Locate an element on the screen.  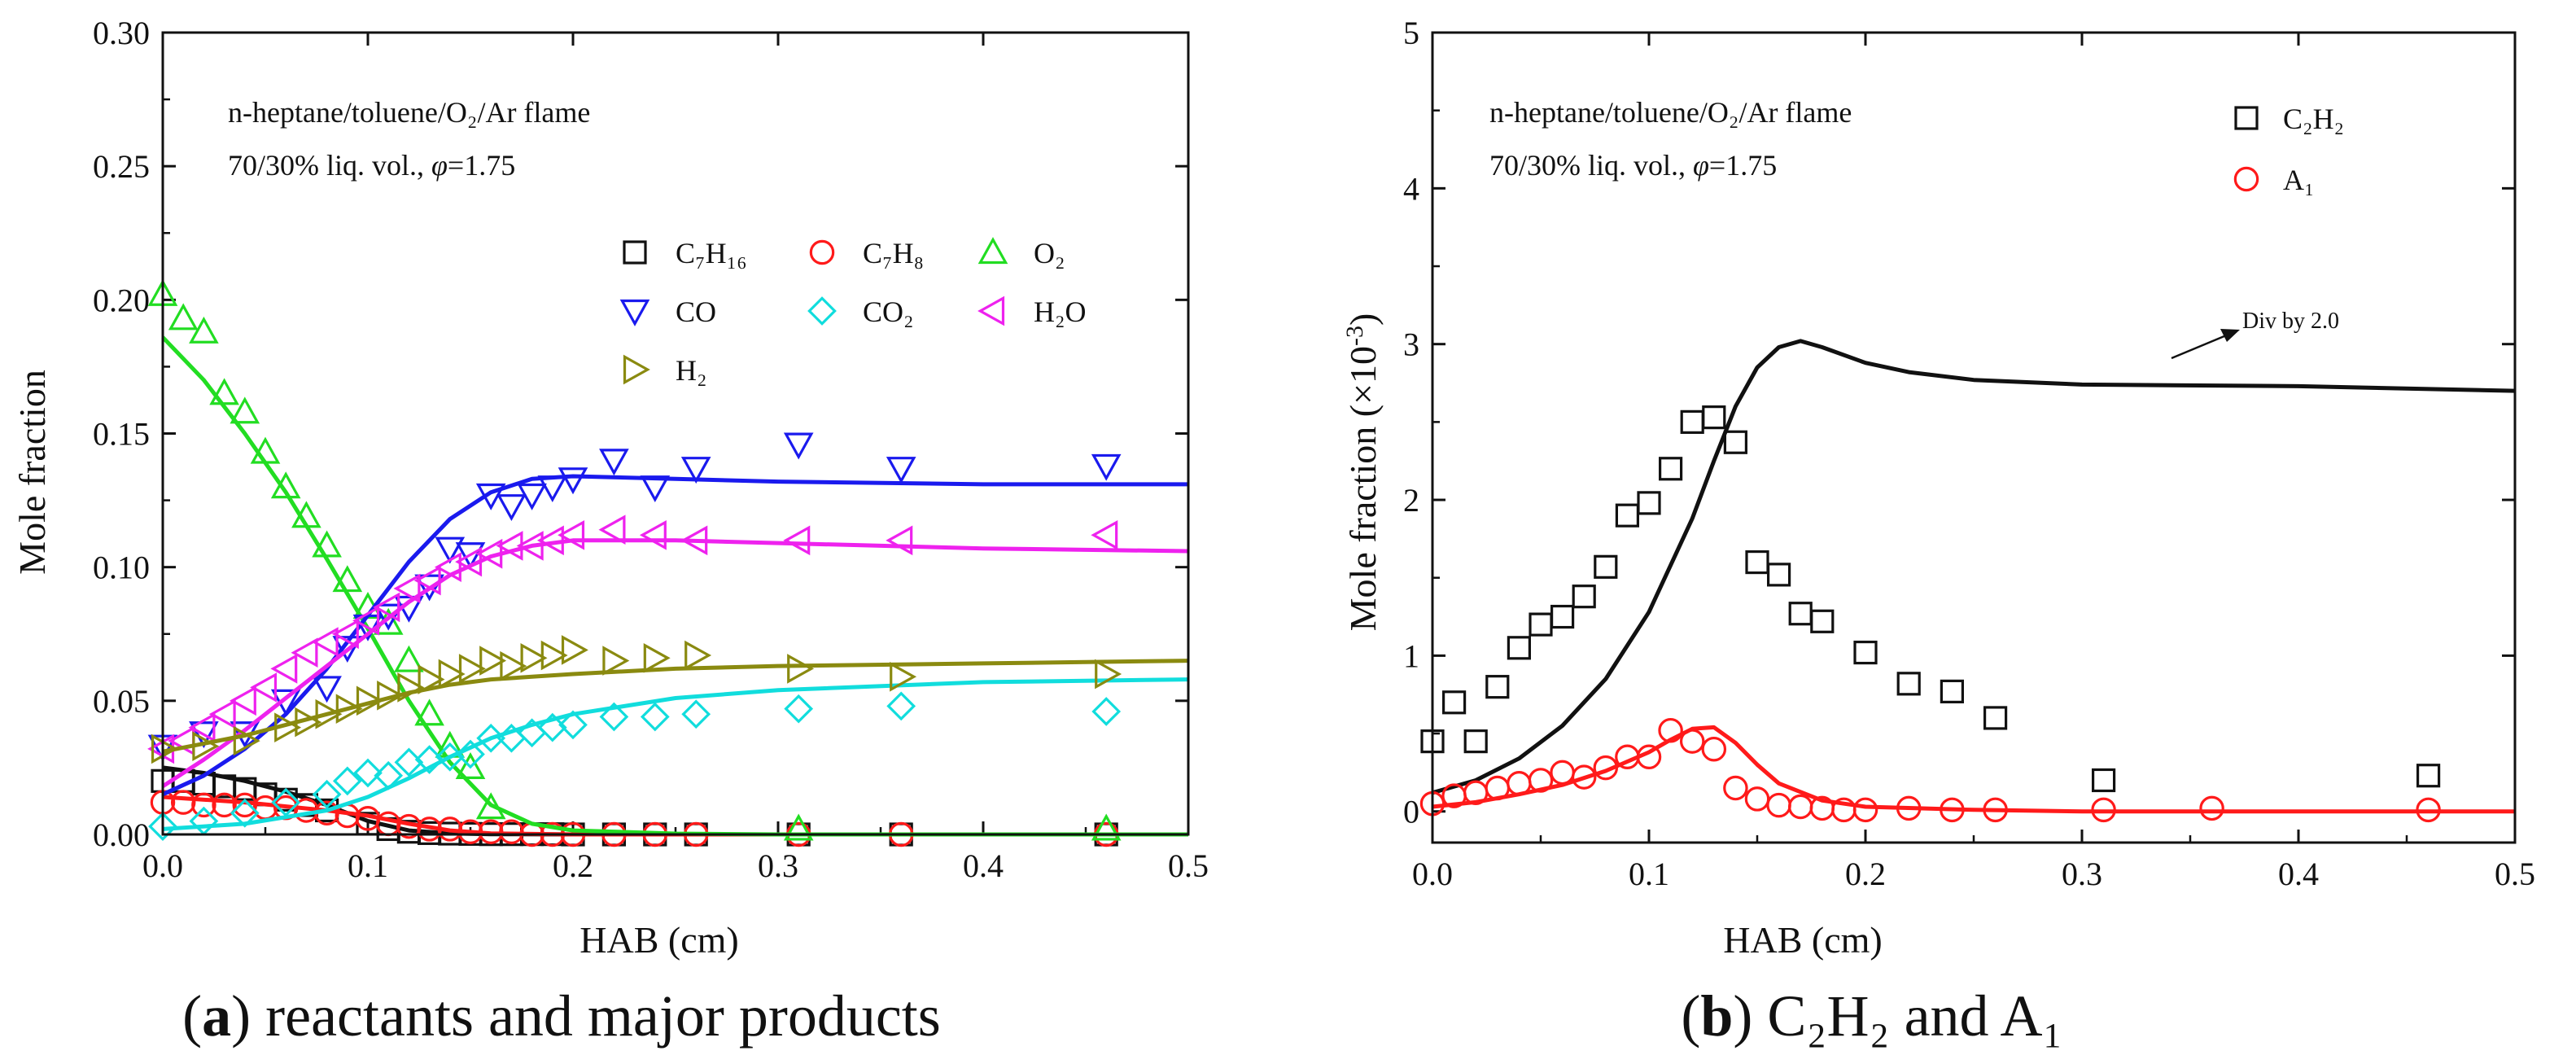
y-tick-label: 4 is located at coordinates (1411, 188).